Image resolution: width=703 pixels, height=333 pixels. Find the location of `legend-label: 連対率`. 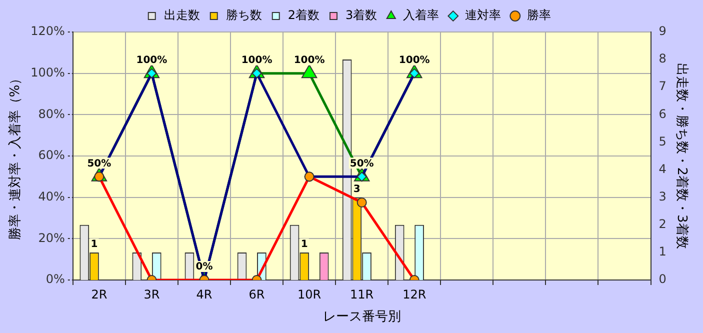

legend-label: 連対率 is located at coordinates (483, 15).